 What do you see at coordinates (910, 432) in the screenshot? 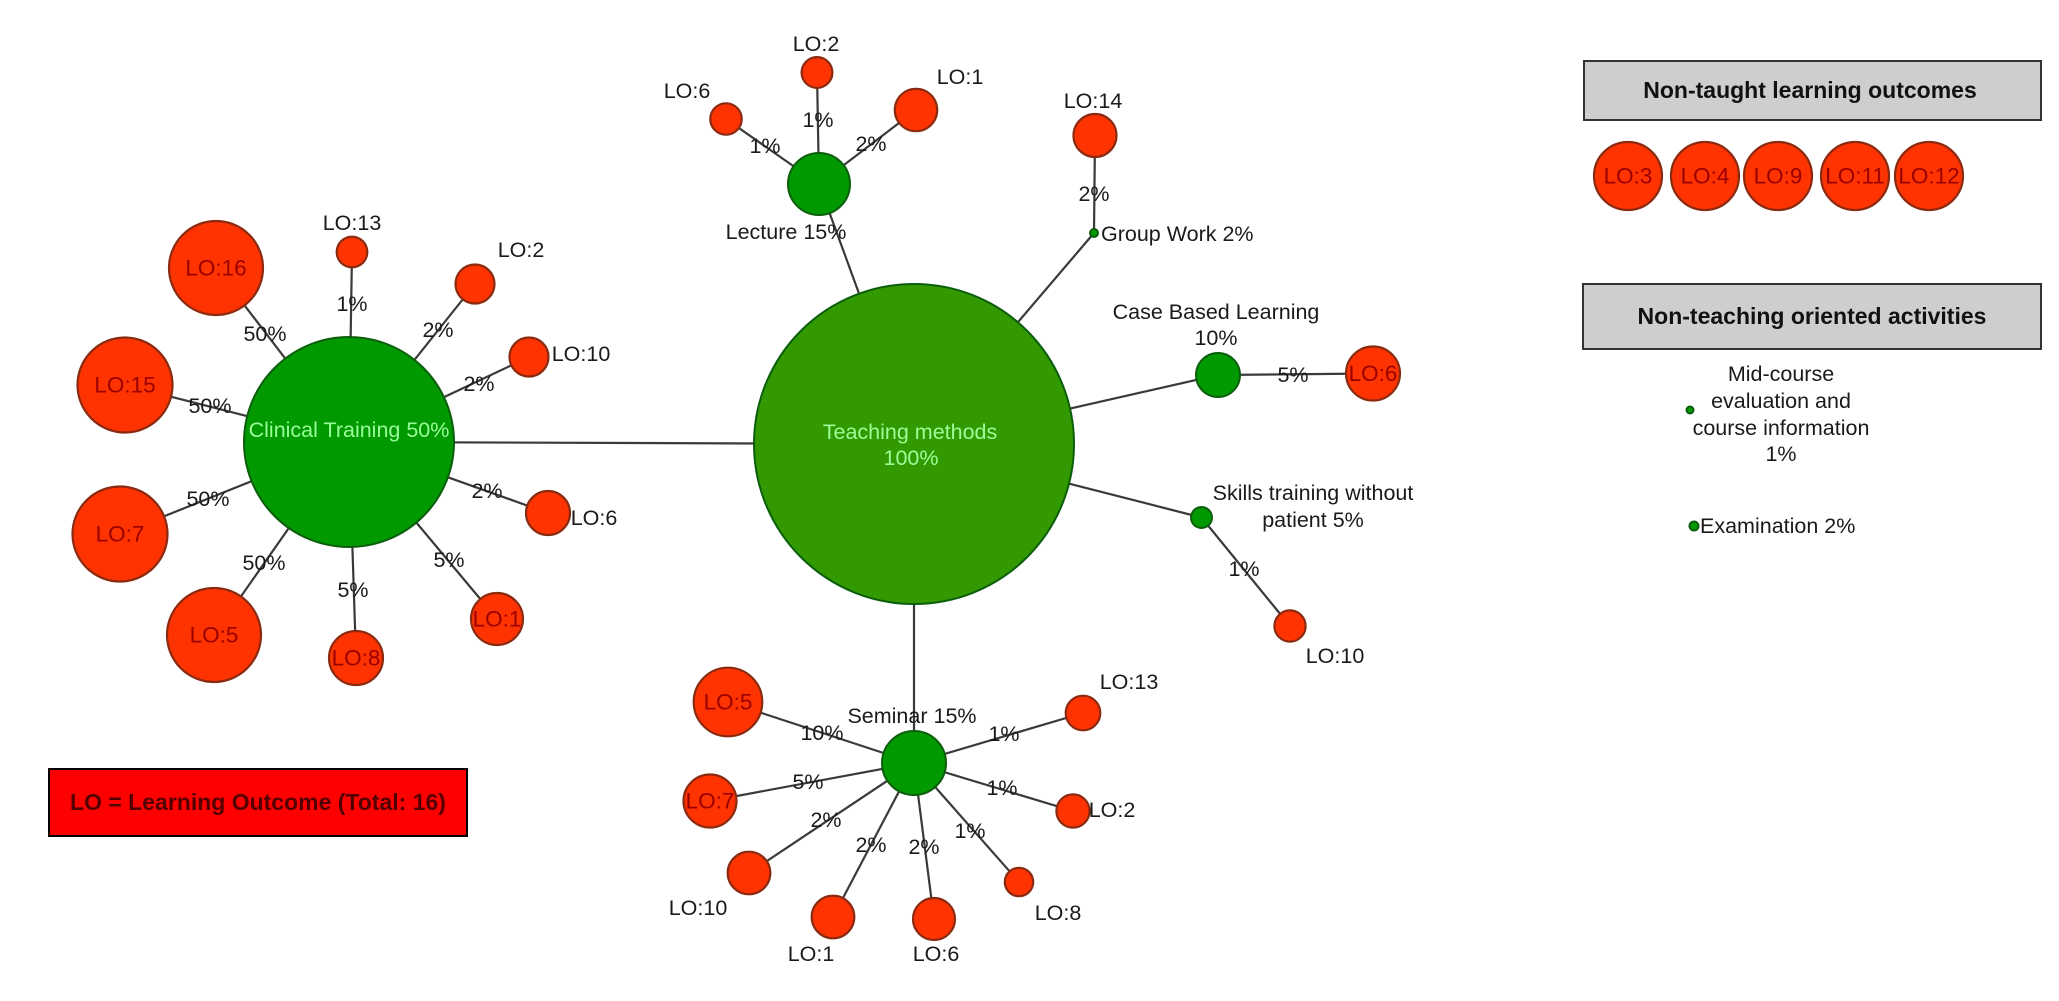
I see `svg-text: Teaching methods` at bounding box center [910, 432].